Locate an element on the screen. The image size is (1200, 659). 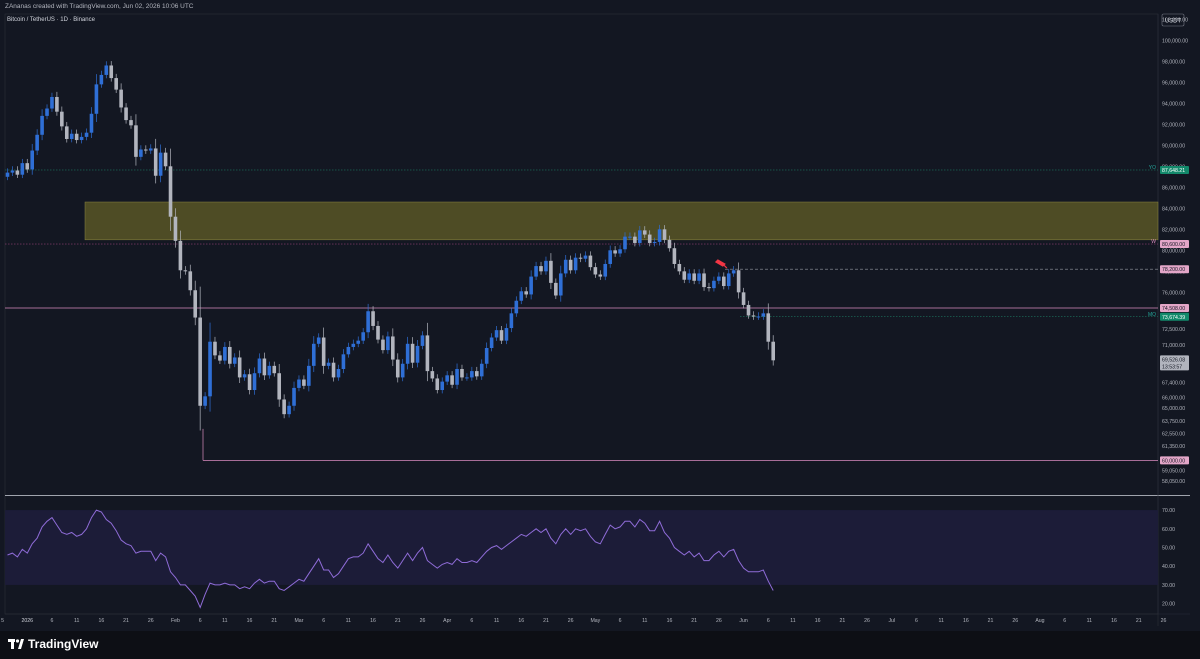
price-label-text: 60,000.00 is located at coordinates (1173, 461).